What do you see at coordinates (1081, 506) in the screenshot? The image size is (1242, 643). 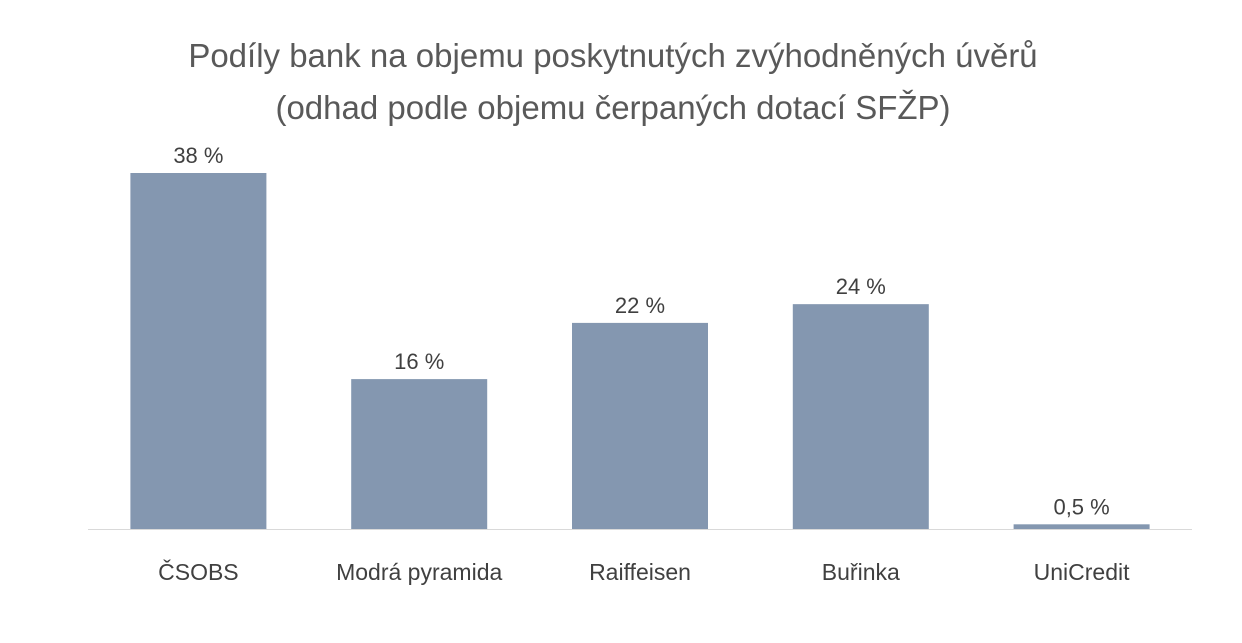 I see `data-label: 0,5 %` at bounding box center [1081, 506].